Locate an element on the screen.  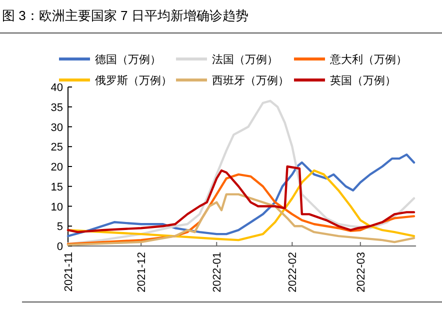
legend-label: 意大利（万例） is located at coordinates (368, 59).